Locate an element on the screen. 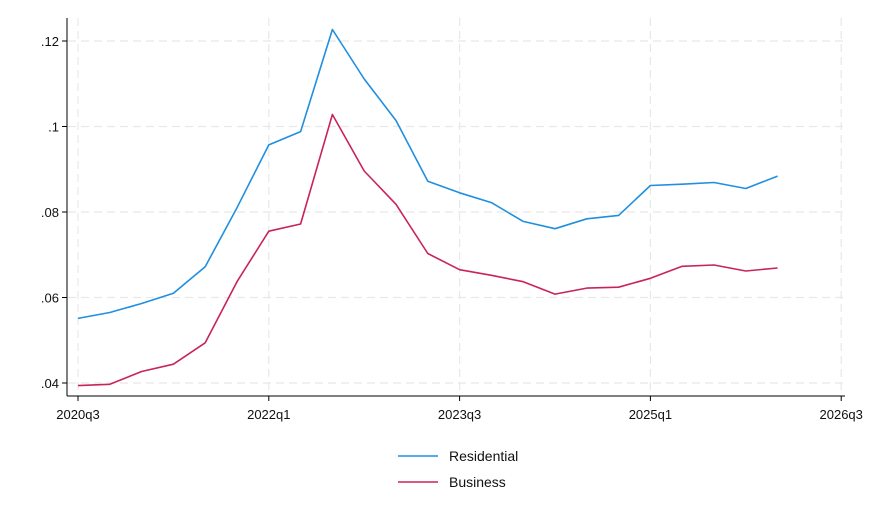 This screenshot has width=871, height=523. x-tick-label: 2022q1 is located at coordinates (268, 414).